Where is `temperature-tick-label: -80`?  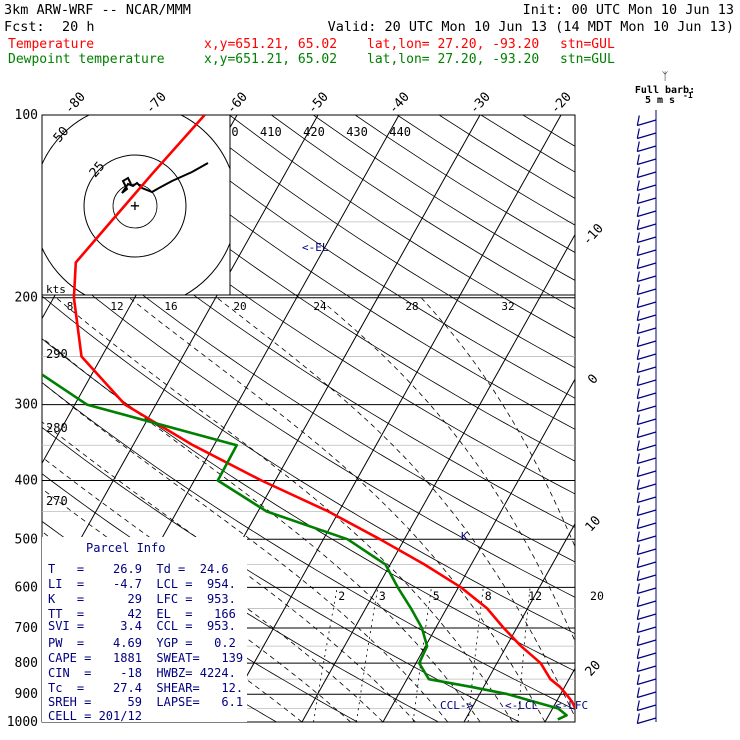 temperature-tick-label: -80 is located at coordinates (75, 103).